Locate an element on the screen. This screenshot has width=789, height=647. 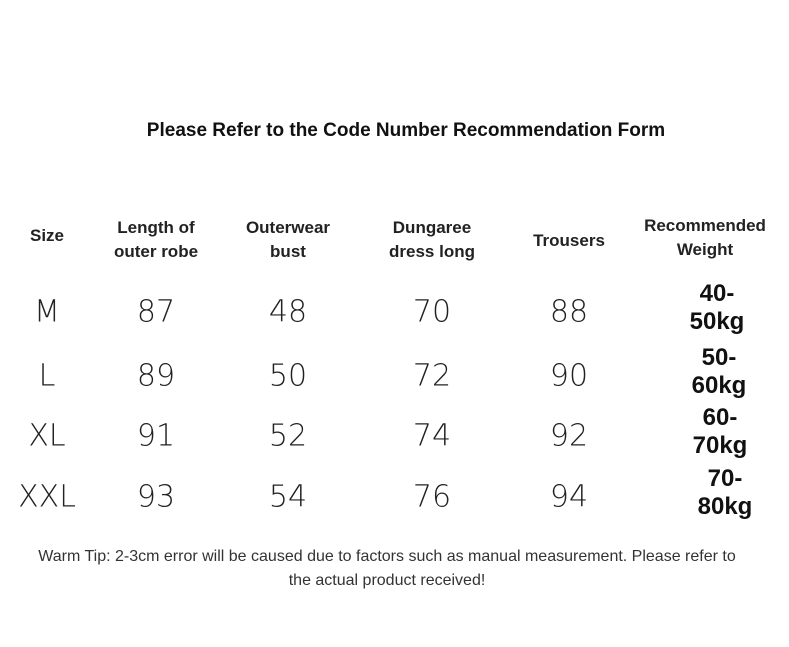
column-header: Outerwear bust is located at coordinates (288, 239).